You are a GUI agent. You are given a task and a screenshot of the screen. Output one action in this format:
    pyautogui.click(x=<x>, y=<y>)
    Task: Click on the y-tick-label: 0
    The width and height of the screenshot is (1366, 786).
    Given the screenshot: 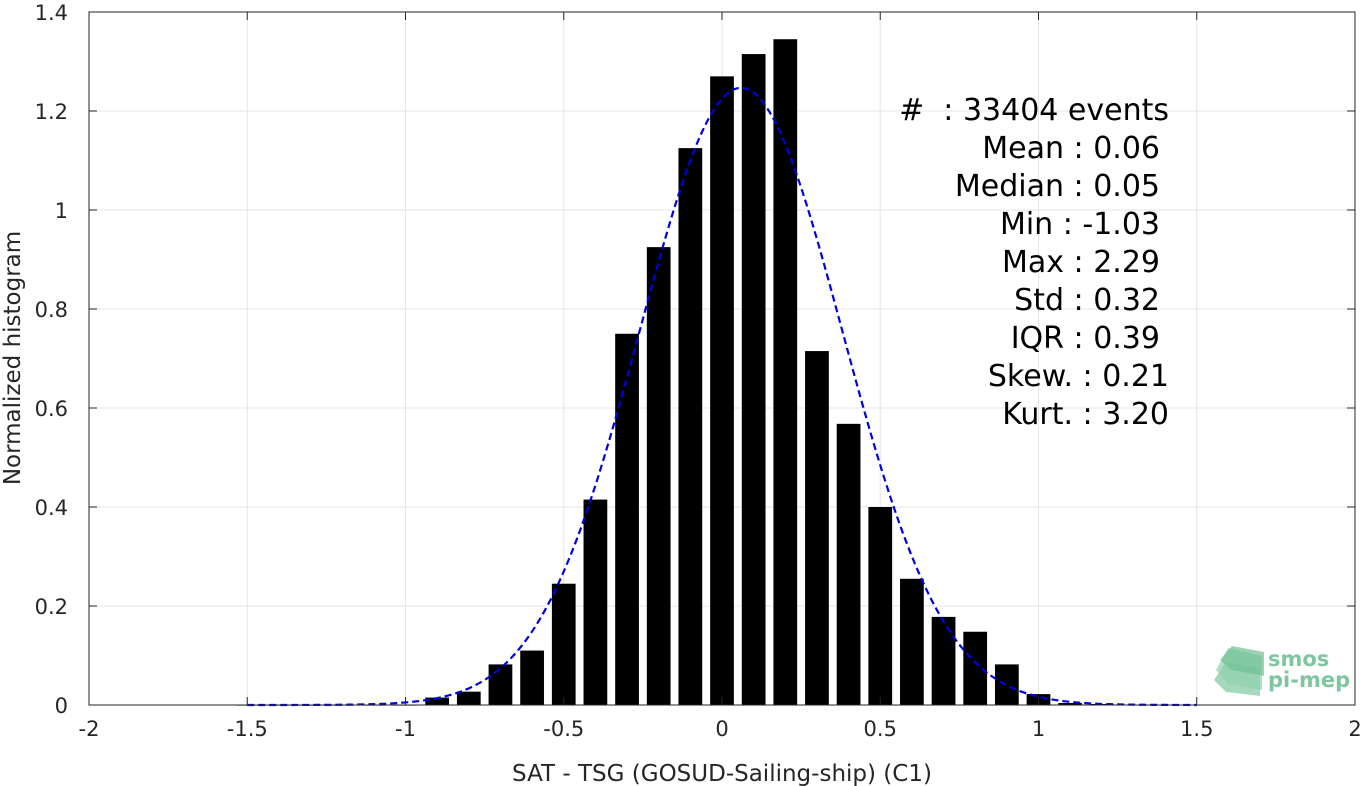 What is the action you would take?
    pyautogui.click(x=61, y=706)
    